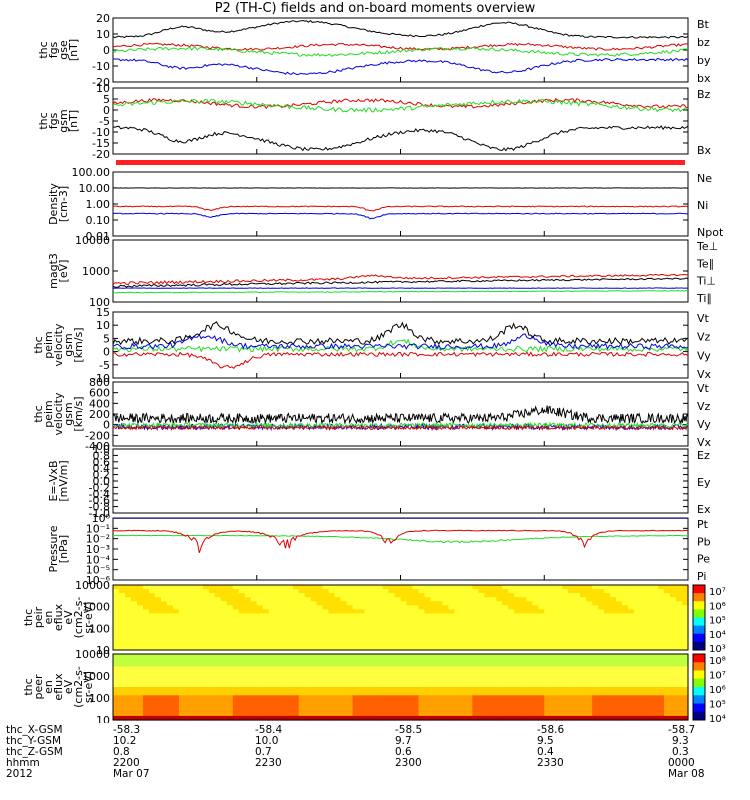 Image resolution: width=750 pixels, height=800 pixels. I want to click on y-tick-label: 10⁻¹, so click(98, 528).